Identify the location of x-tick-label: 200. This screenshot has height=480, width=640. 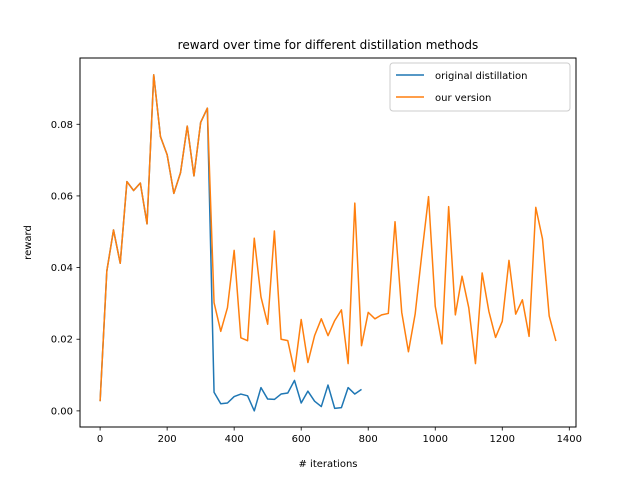
(167, 439).